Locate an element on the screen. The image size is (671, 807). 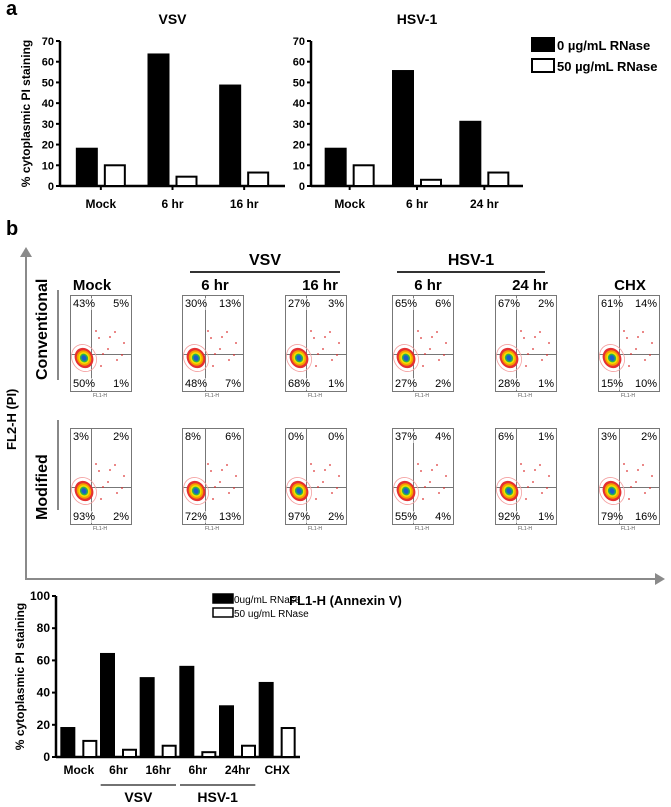
quadrant-percent-lr: 2% is located at coordinates (336, 517).